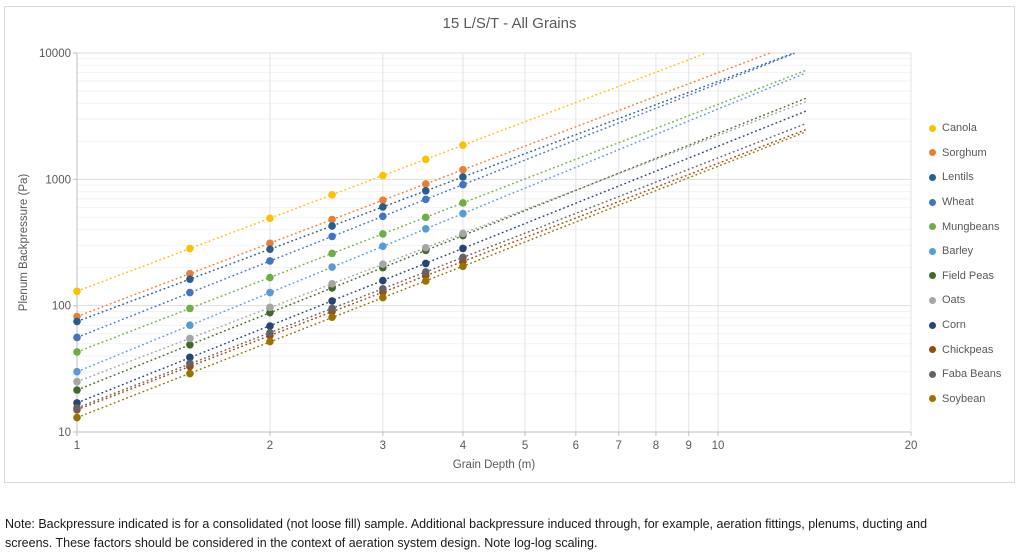 This screenshot has width=1024, height=554. Describe the element at coordinates (61, 307) in the screenshot. I see `y-tick-label: 100` at that location.